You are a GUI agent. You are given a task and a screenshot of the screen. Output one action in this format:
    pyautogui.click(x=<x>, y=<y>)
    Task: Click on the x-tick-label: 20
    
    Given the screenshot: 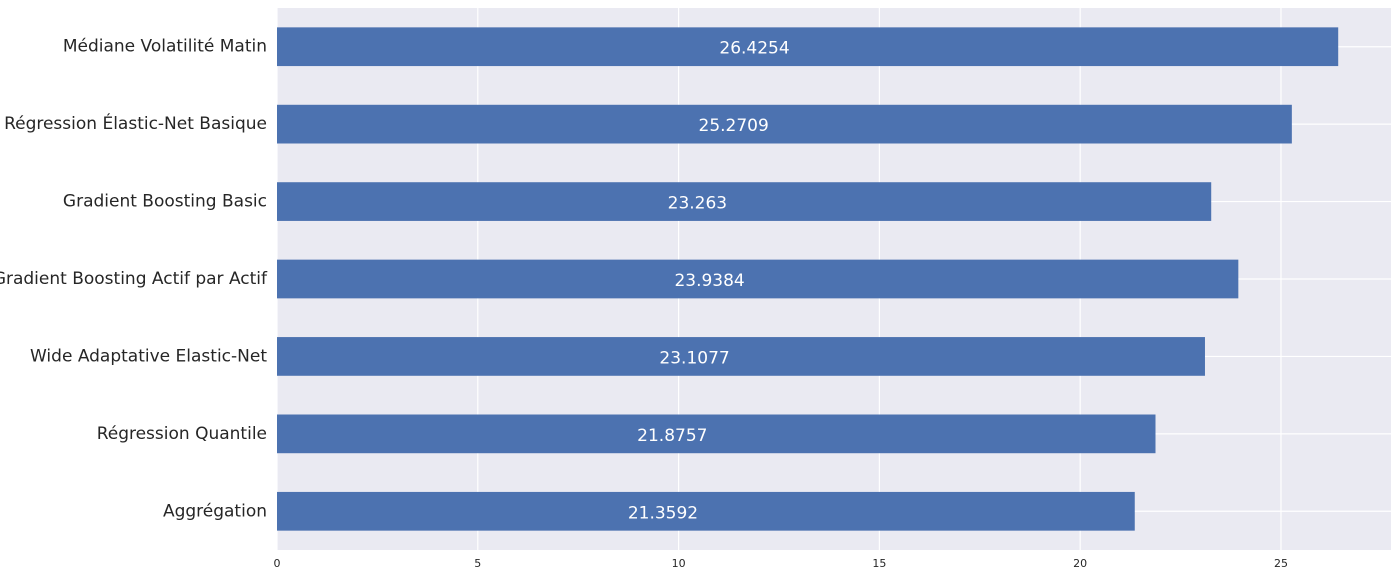 What is the action you would take?
    pyautogui.click(x=1080, y=563)
    